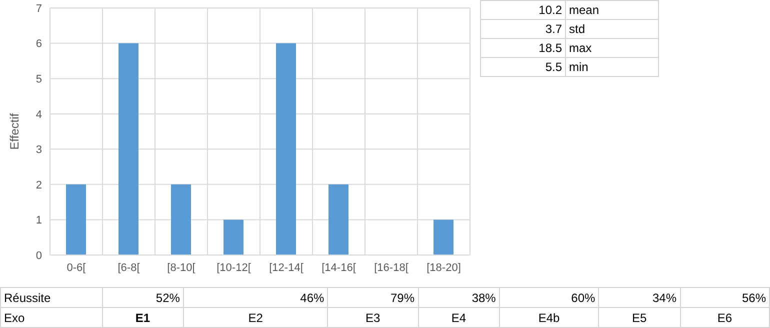 This screenshot has width=770, height=328. I want to click on text: Réussite, so click(51, 298).